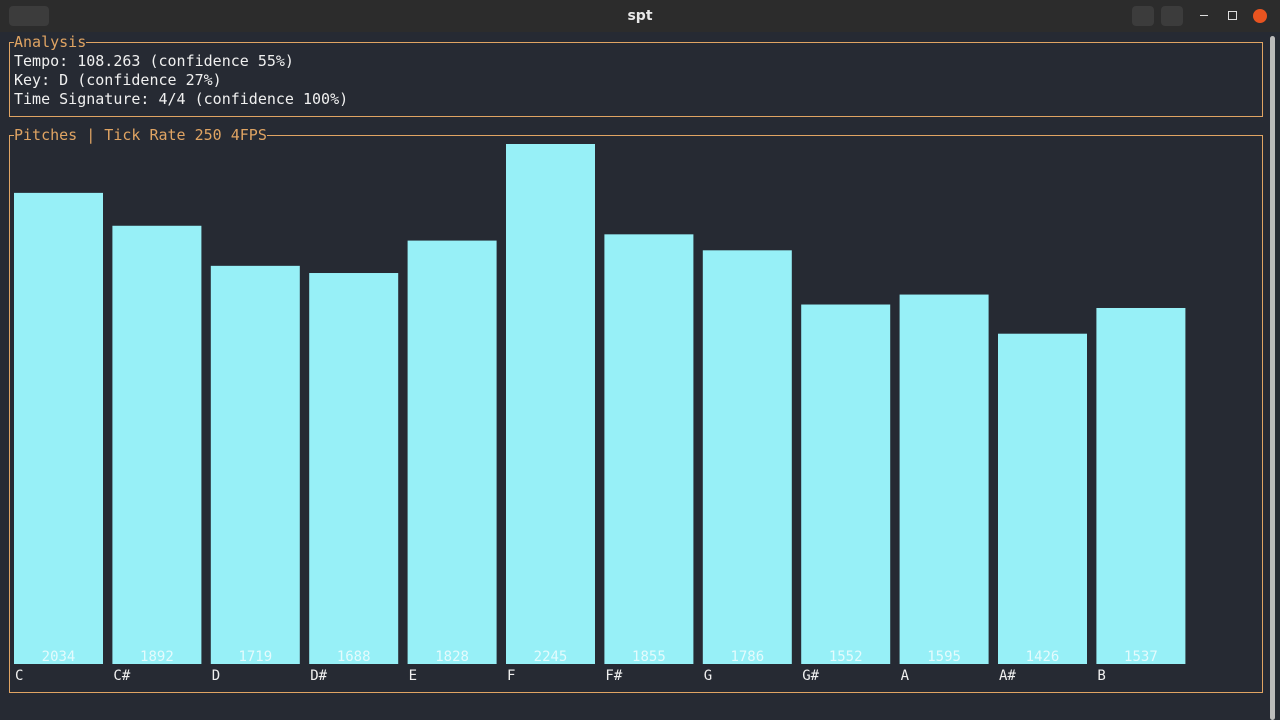  Describe the element at coordinates (944, 657) in the screenshot. I see `value-label: 1595` at that location.